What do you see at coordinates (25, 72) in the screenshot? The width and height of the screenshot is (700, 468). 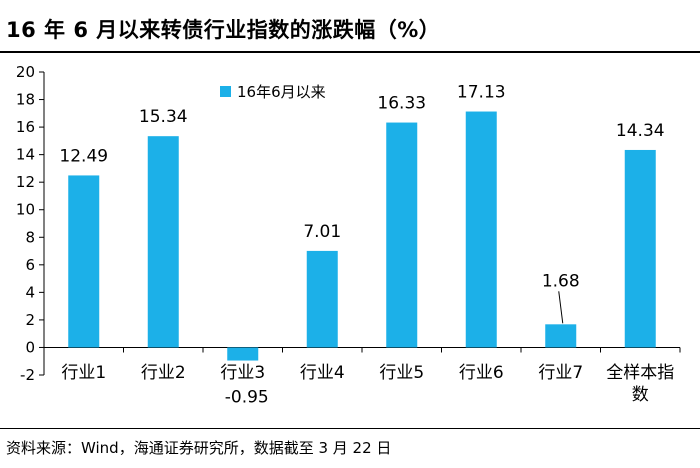 I see `y-tick-label: 20` at bounding box center [25, 72].